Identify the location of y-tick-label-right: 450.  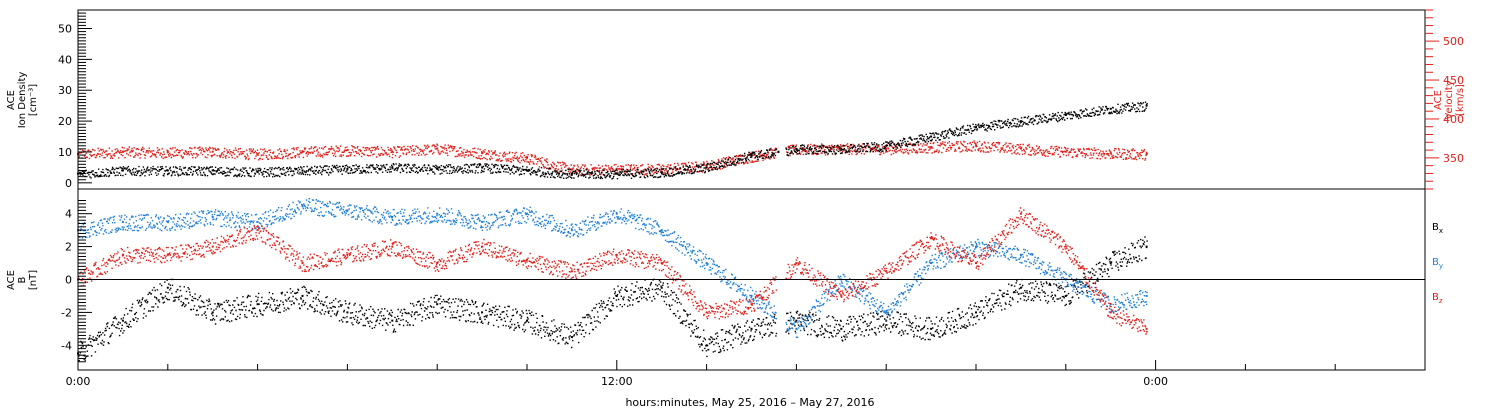
(1453, 80).